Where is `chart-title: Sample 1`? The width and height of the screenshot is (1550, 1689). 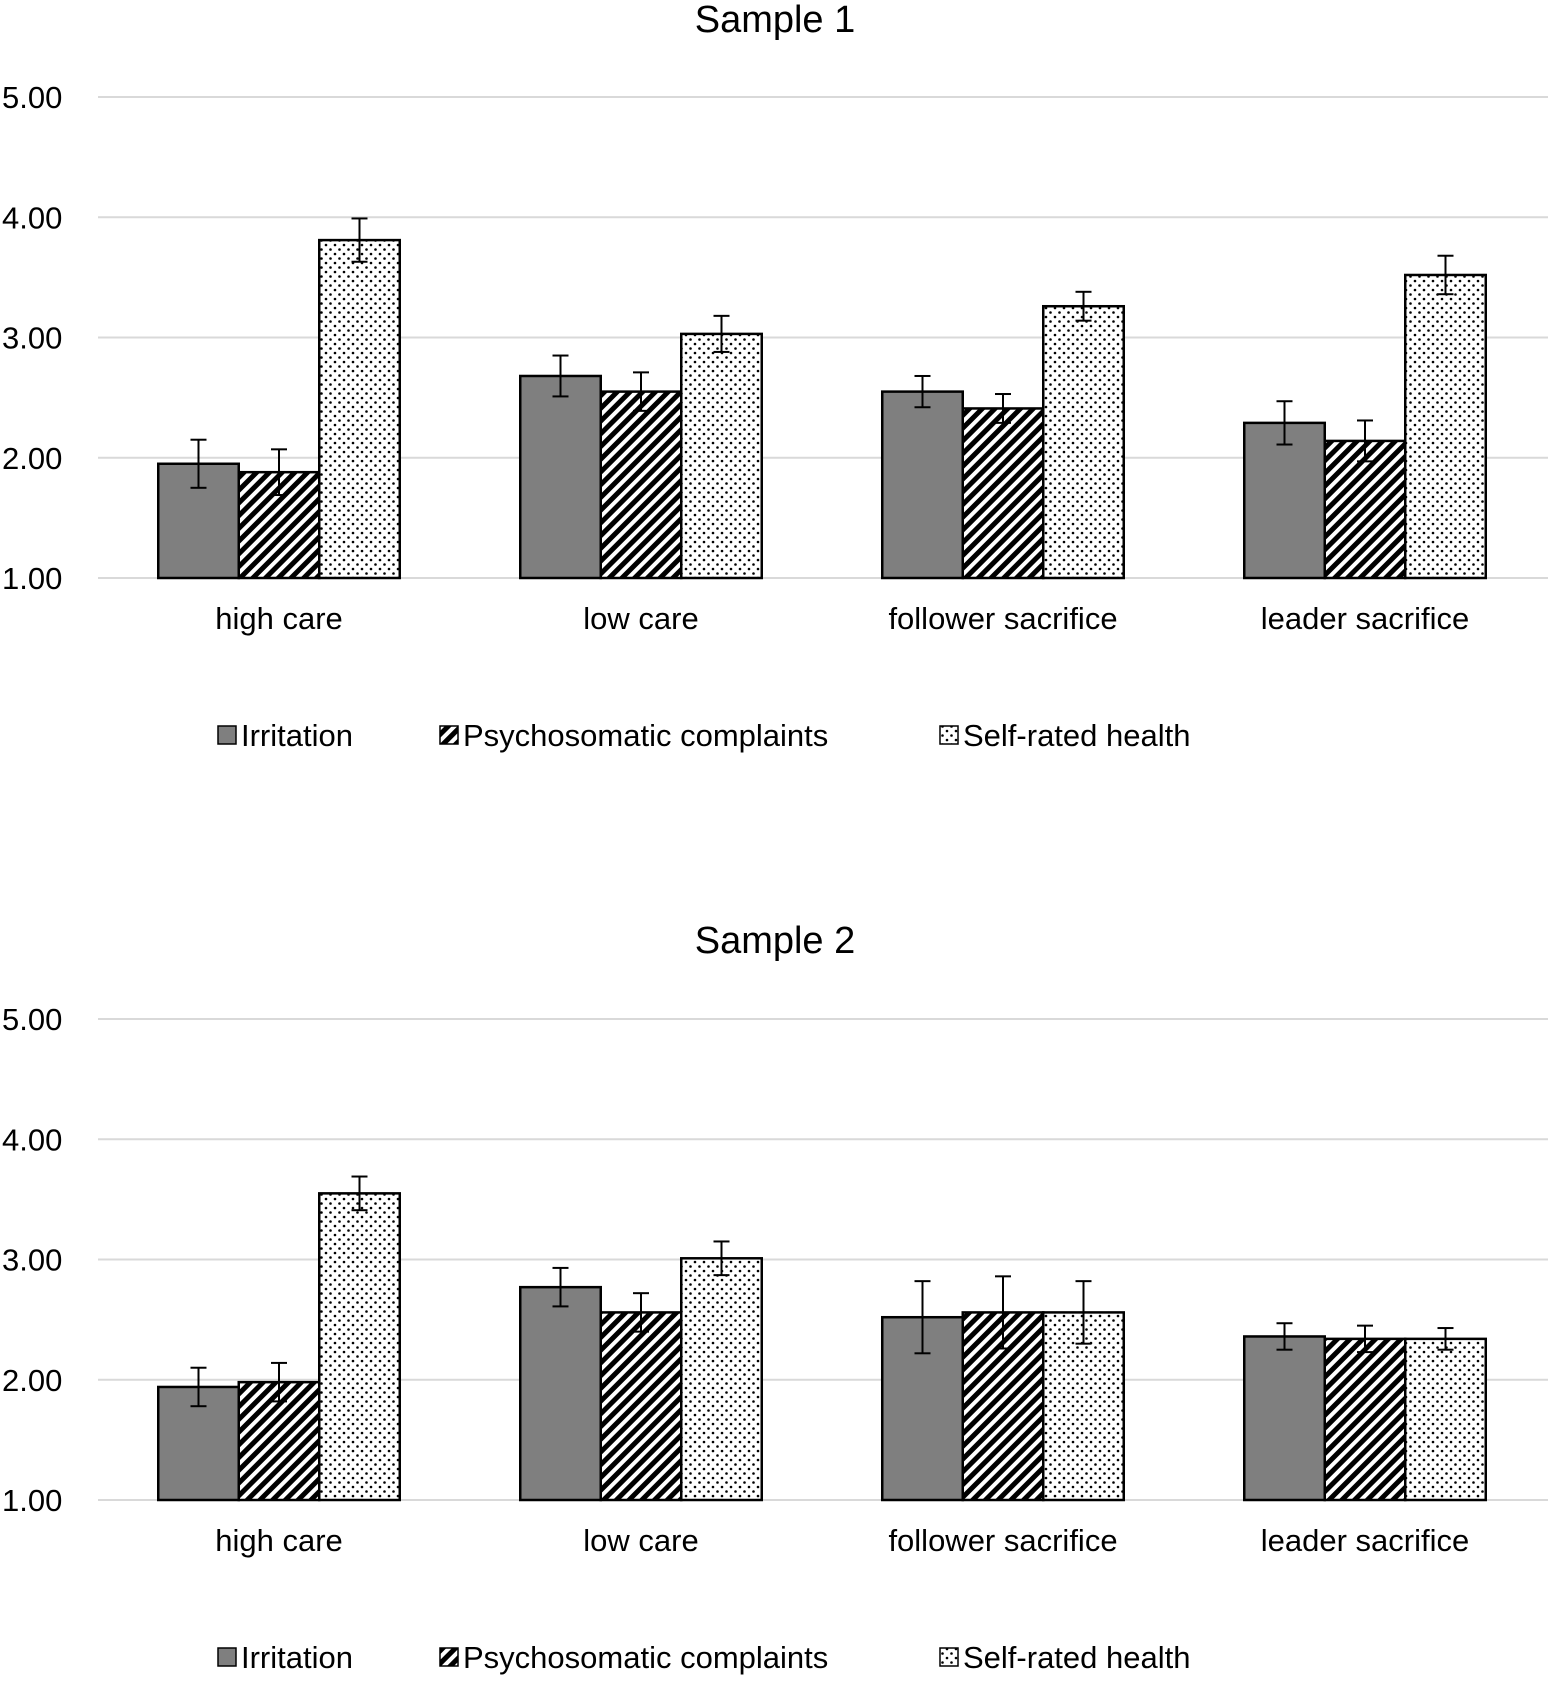
chart-title: Sample 1 is located at coordinates (775, 20).